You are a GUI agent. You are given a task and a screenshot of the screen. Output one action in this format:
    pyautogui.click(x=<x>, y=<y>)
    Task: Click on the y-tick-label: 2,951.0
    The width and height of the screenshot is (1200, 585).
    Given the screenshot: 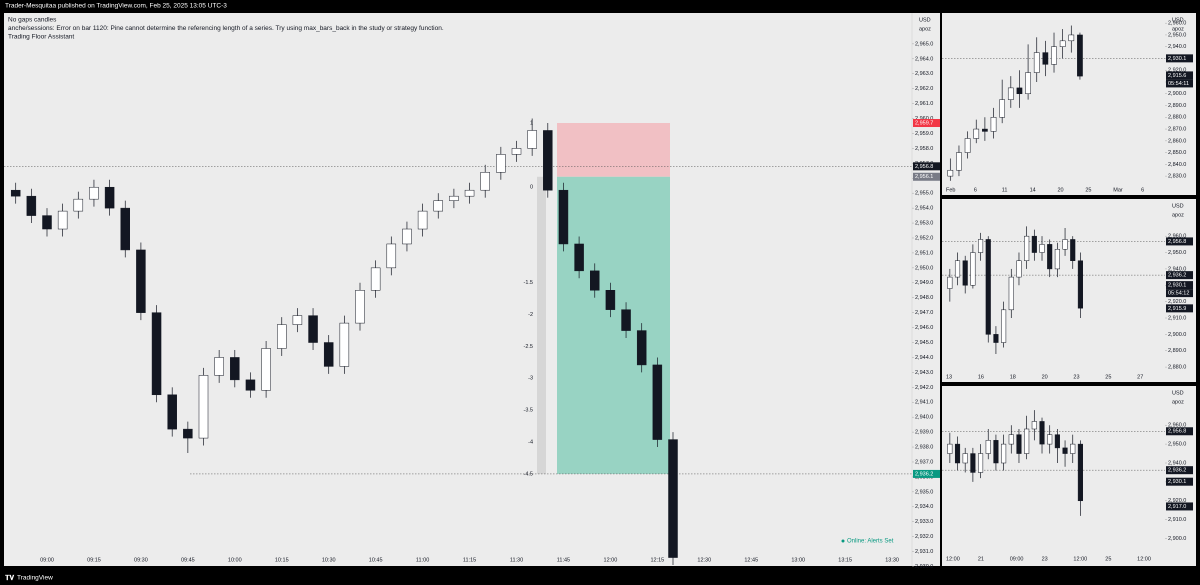 What is the action you would take?
    pyautogui.click(x=924, y=253)
    